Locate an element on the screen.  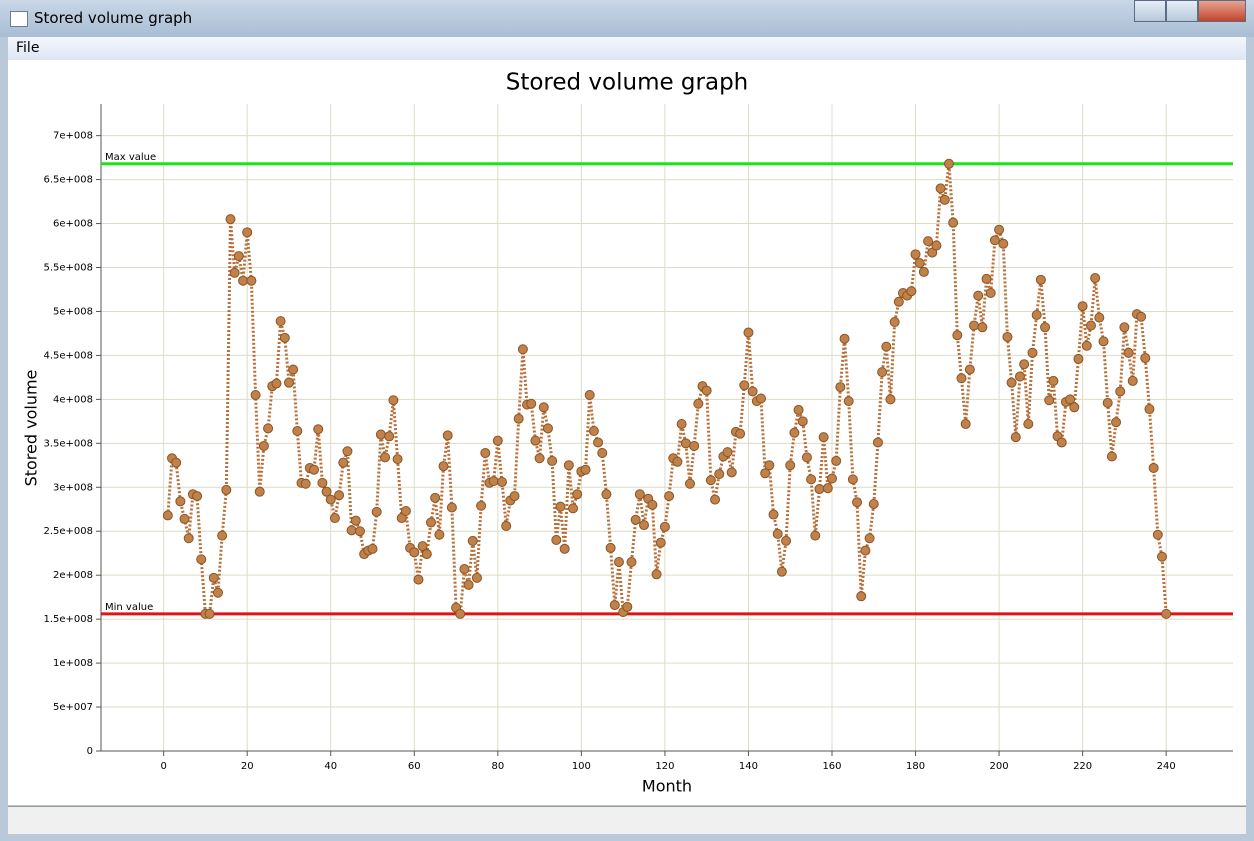
menu-bar: File is located at coordinates (627, 49).